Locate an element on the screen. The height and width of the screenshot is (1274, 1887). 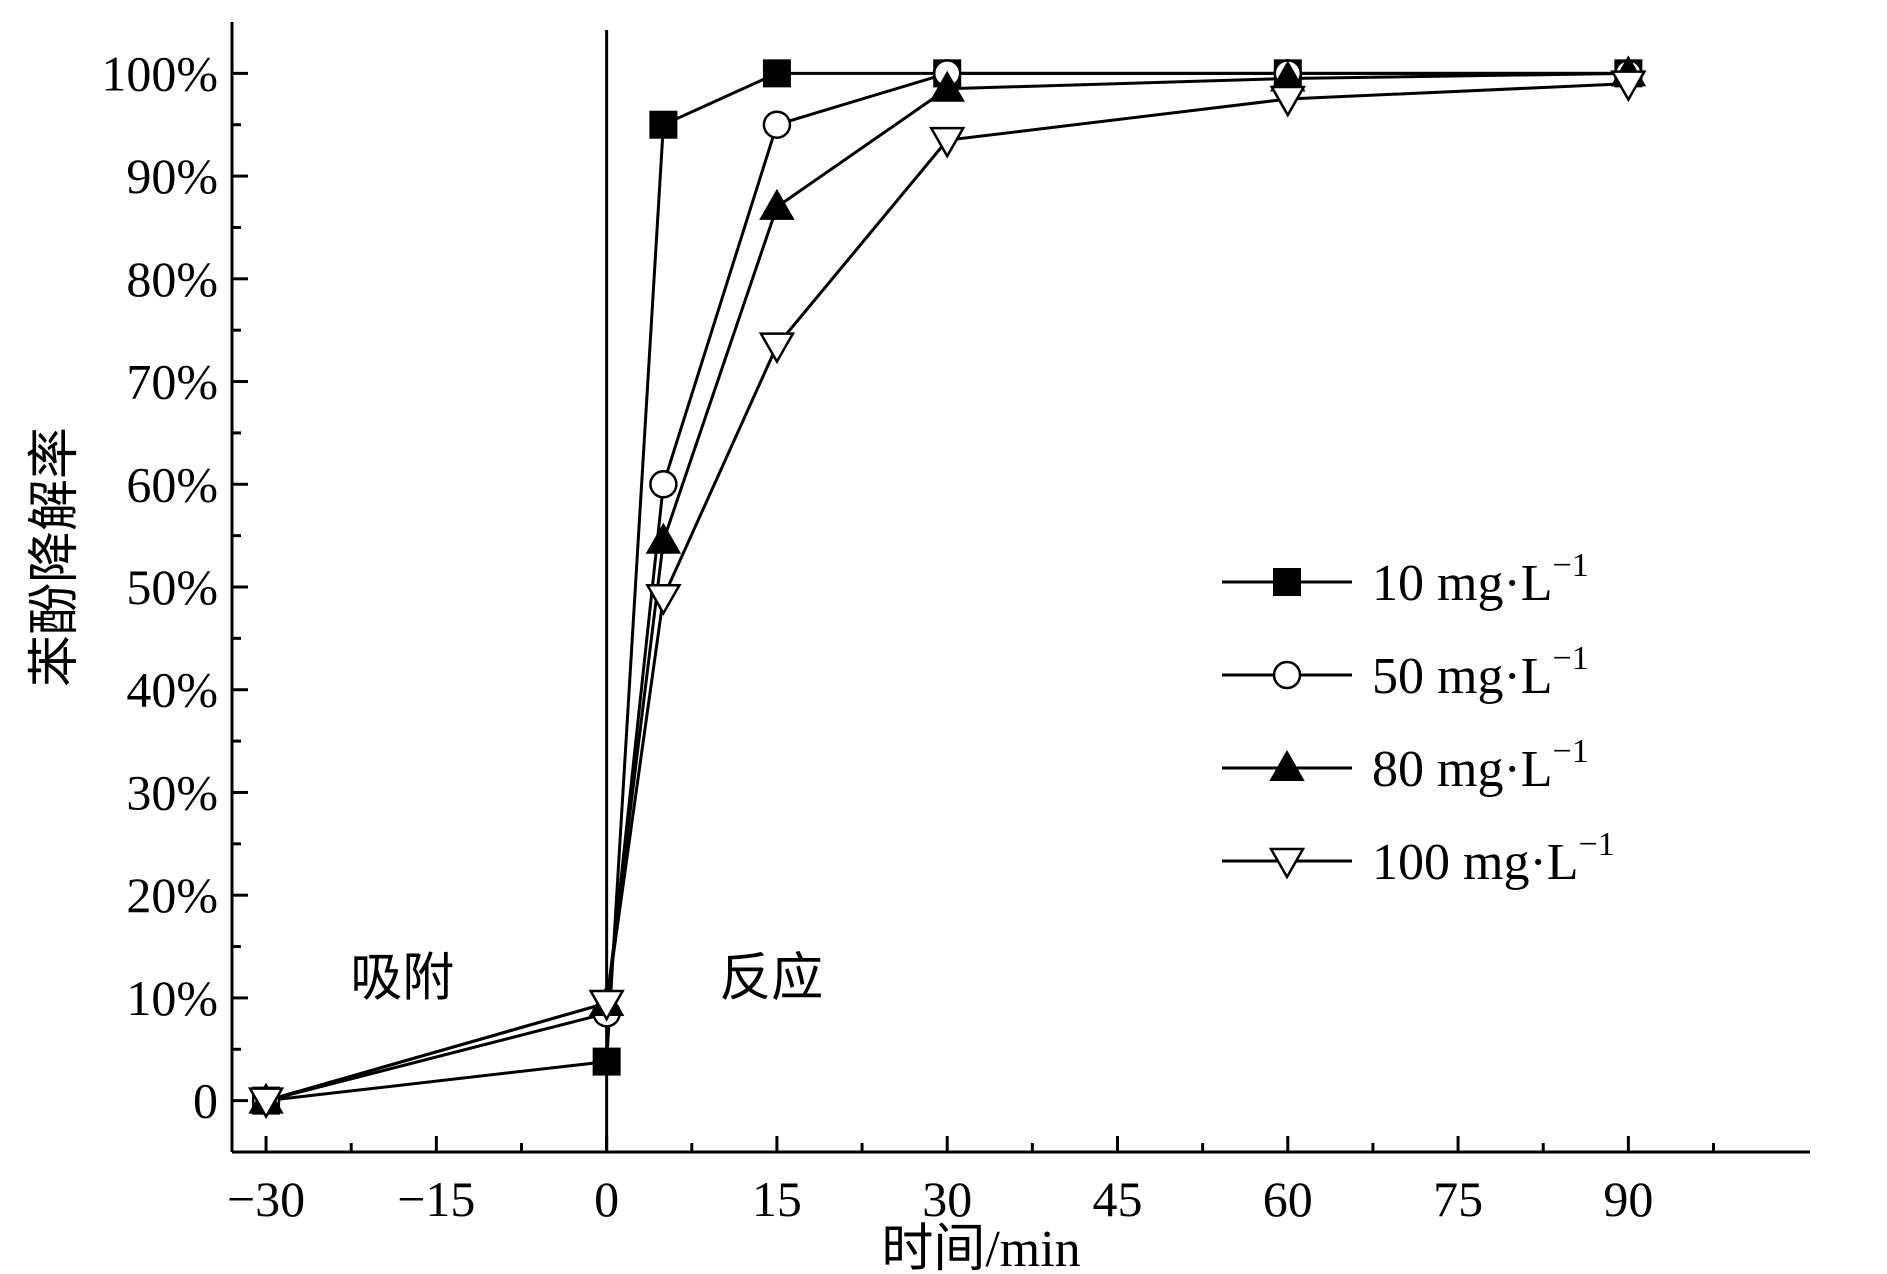
x-tick-label: 30 is located at coordinates (947, 1199).